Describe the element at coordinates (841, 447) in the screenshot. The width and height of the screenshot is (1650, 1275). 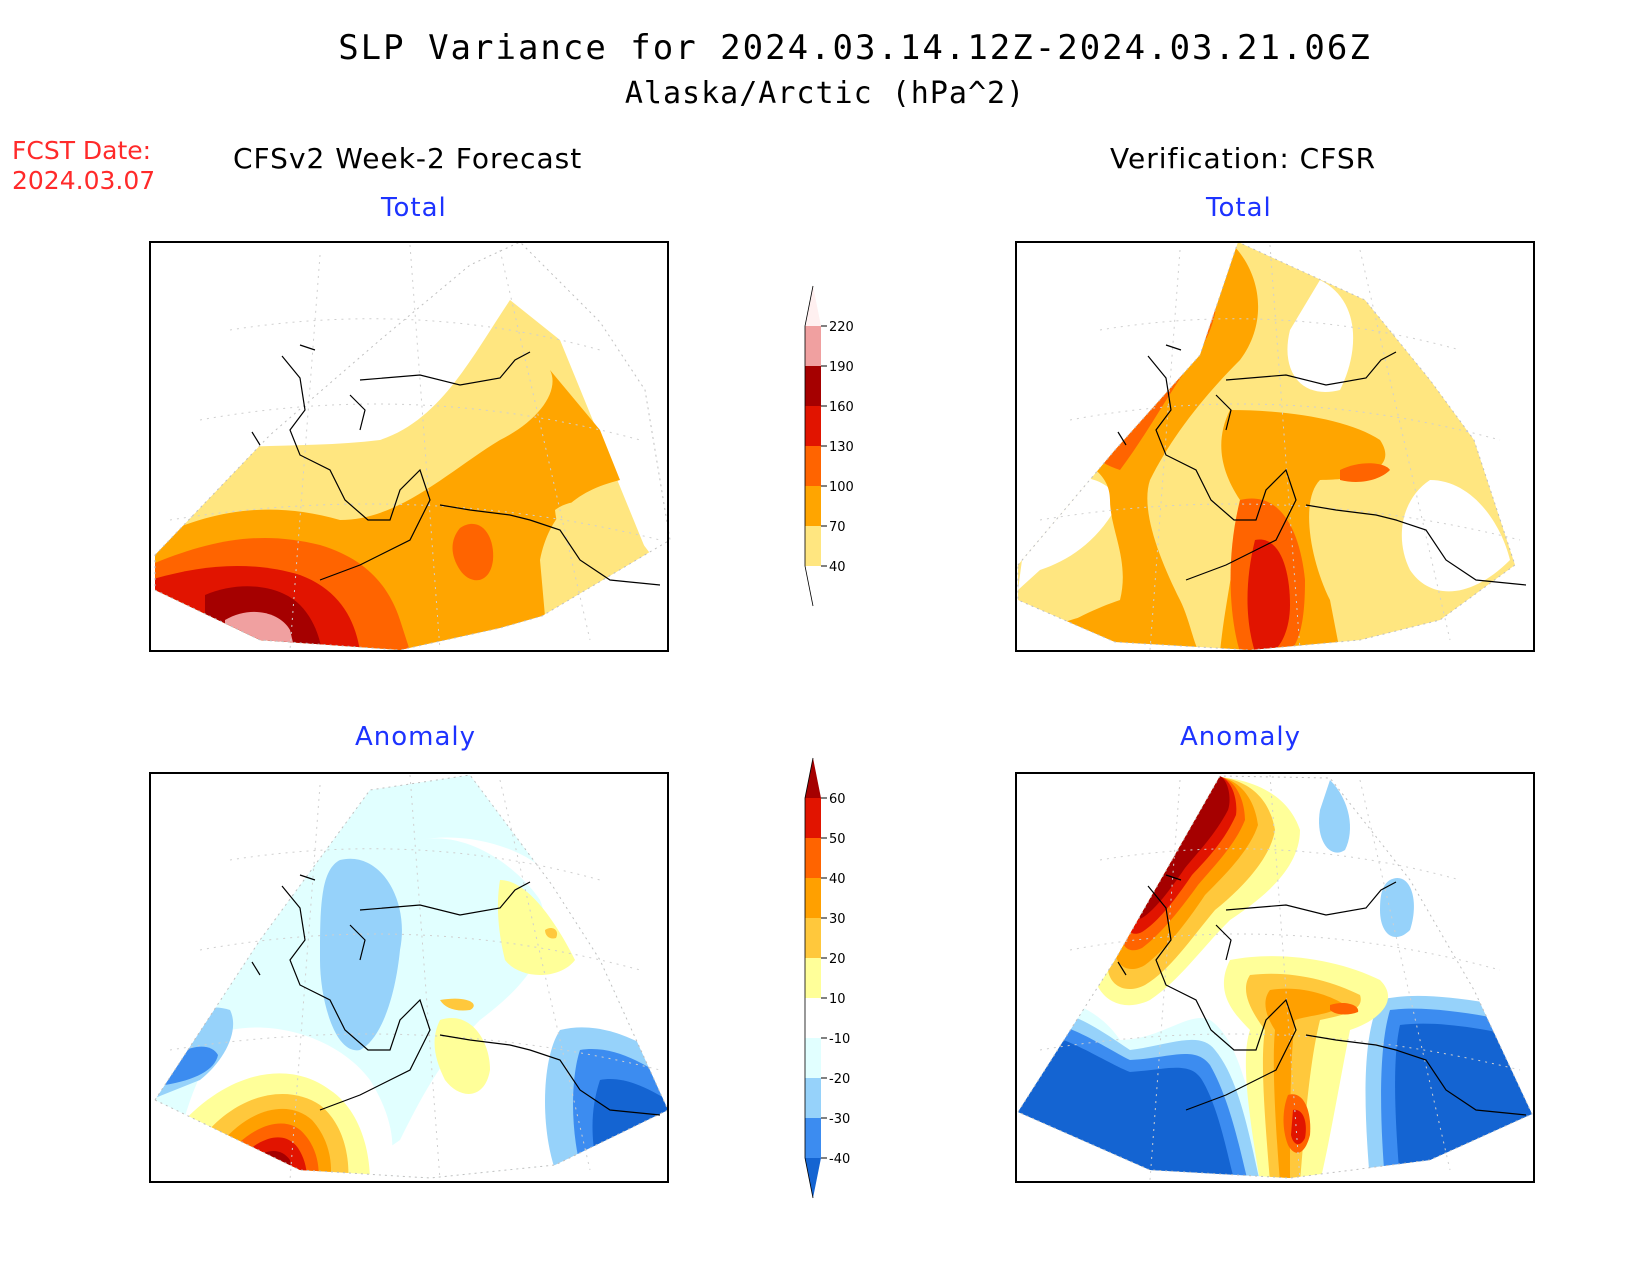
I see `colorbar-total-label: 130` at that location.